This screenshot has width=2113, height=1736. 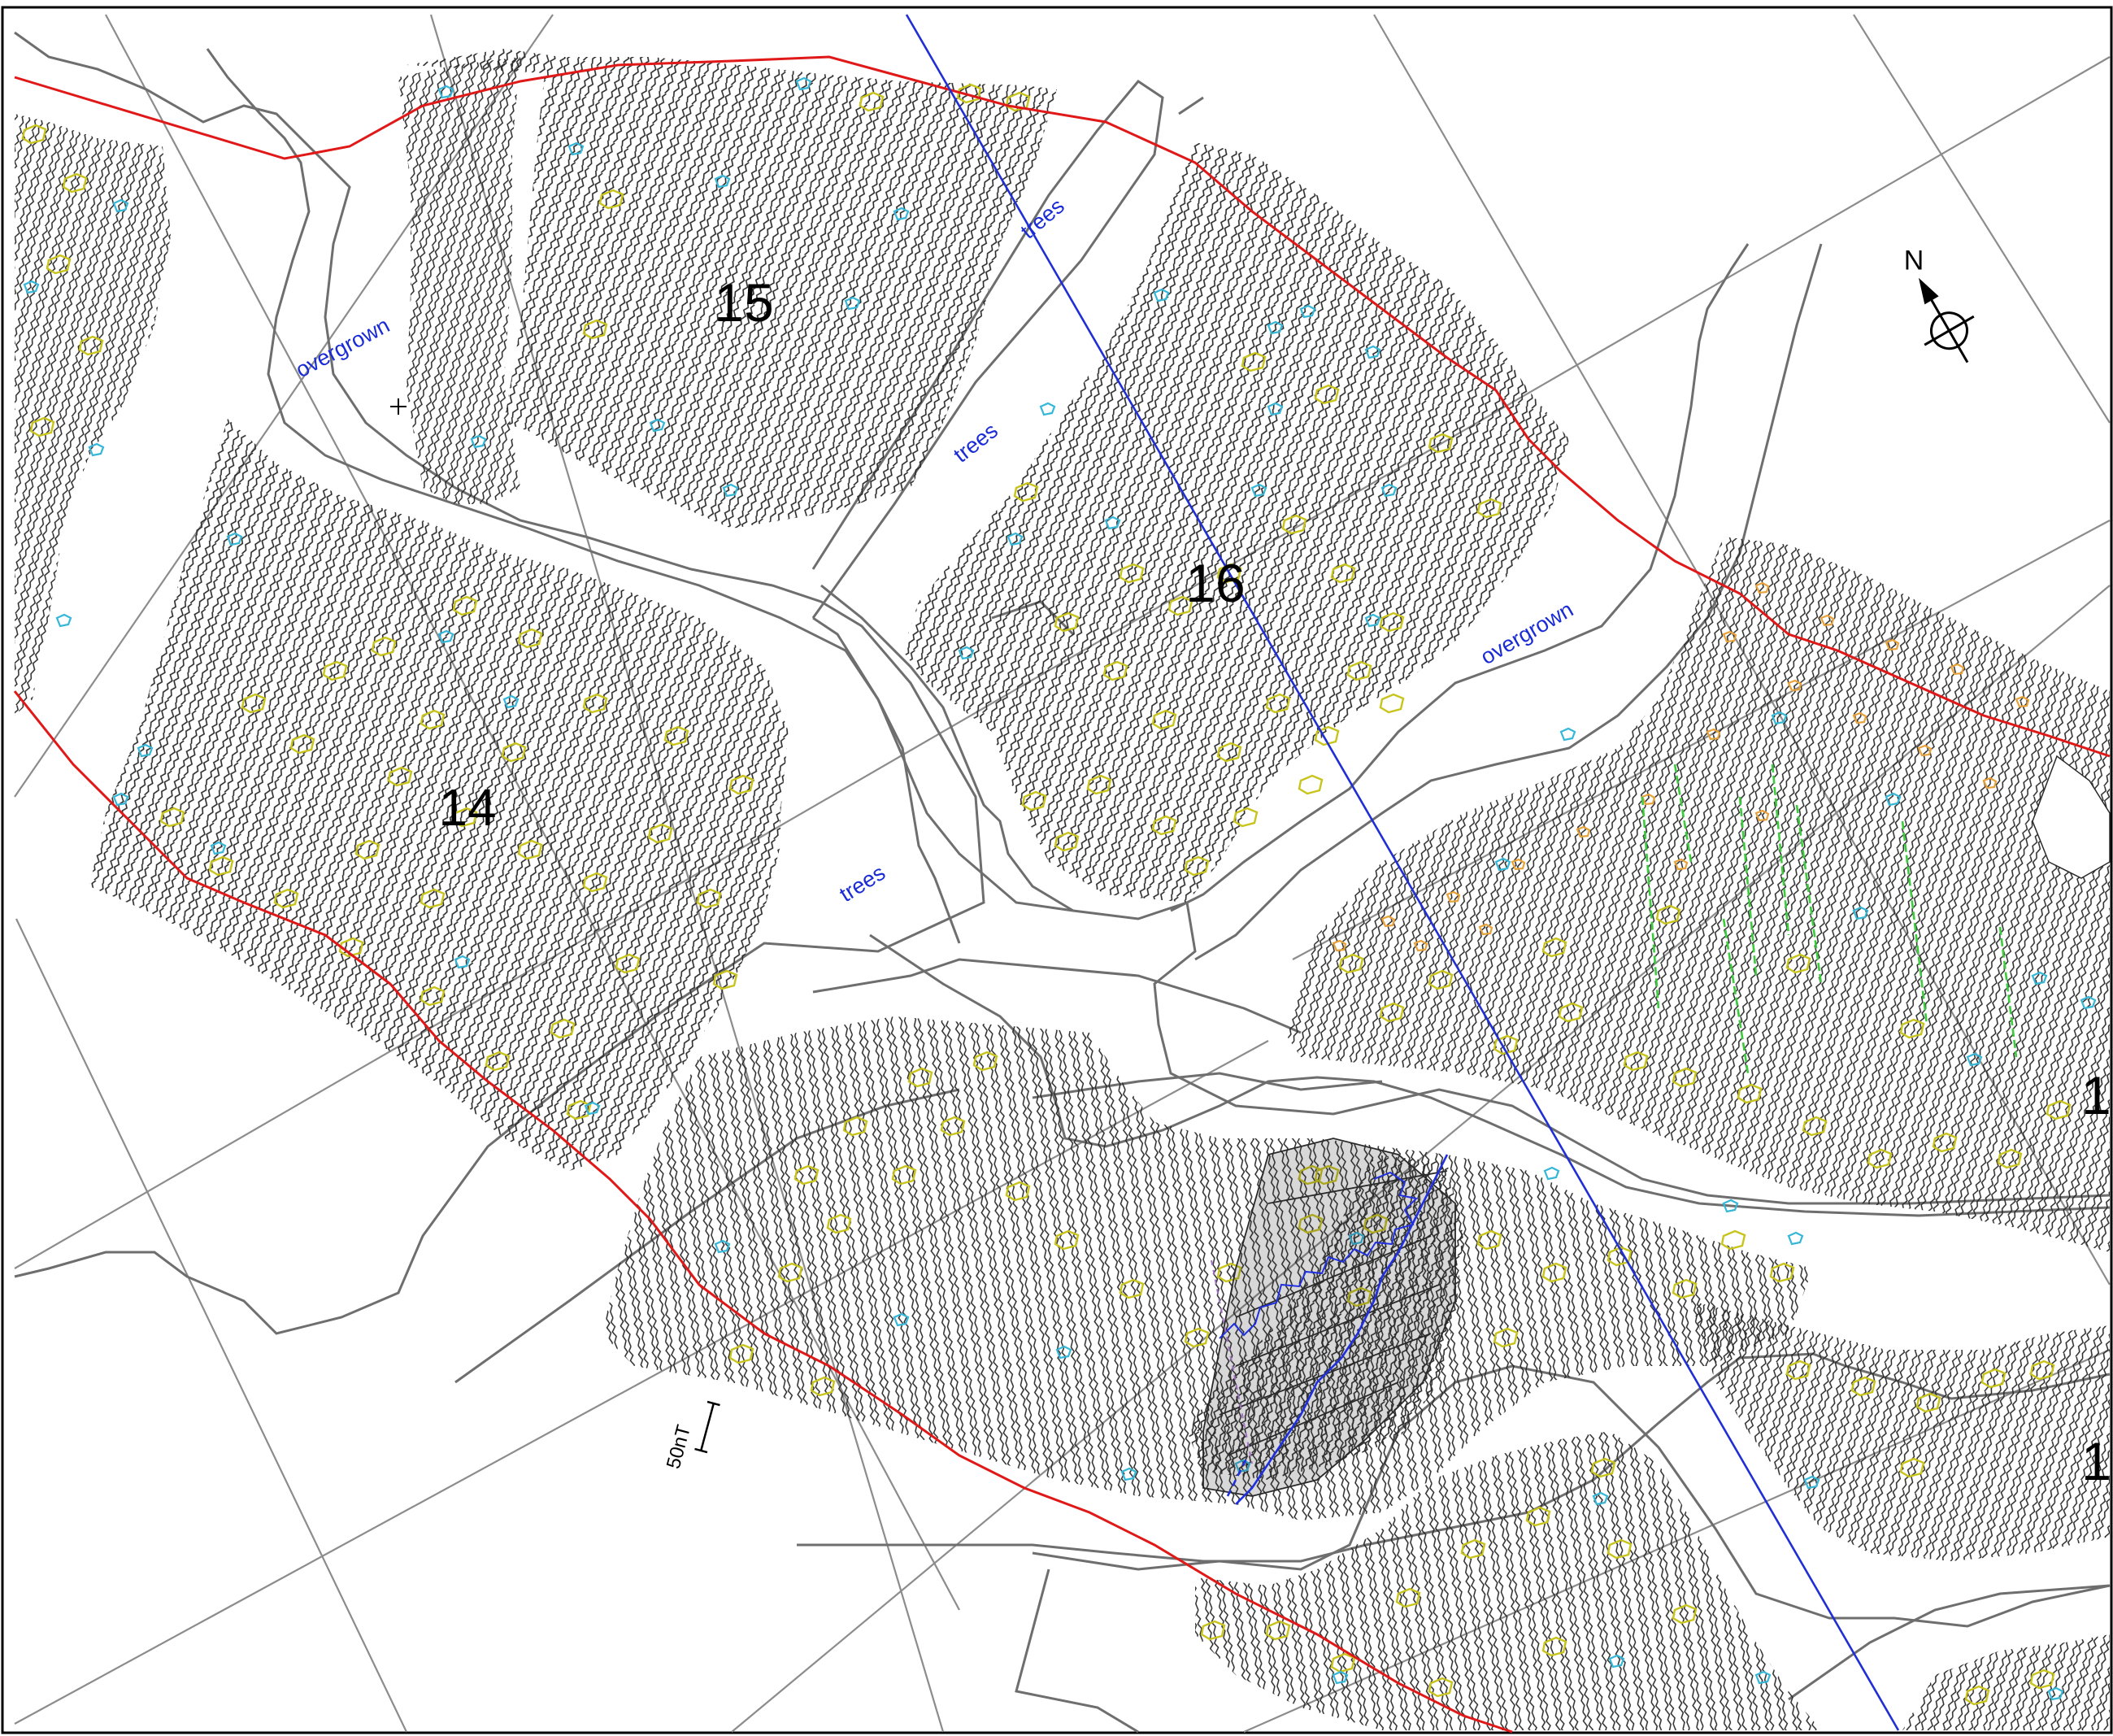 What do you see at coordinates (1526, 633) in the screenshot?
I see `annotation-overgrown-right: overgrown` at bounding box center [1526, 633].